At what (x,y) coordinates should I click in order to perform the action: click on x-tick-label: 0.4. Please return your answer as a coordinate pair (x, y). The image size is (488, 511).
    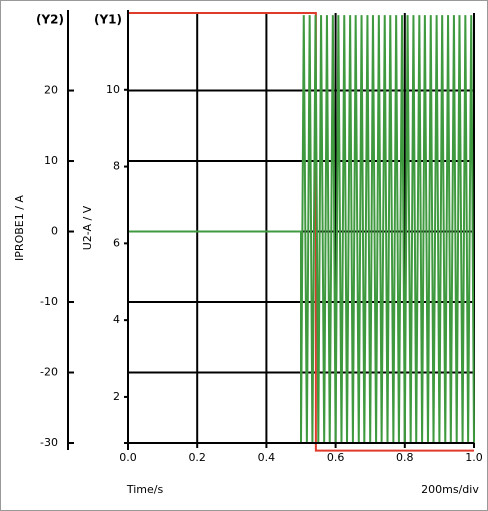
    Looking at the image, I should click on (267, 457).